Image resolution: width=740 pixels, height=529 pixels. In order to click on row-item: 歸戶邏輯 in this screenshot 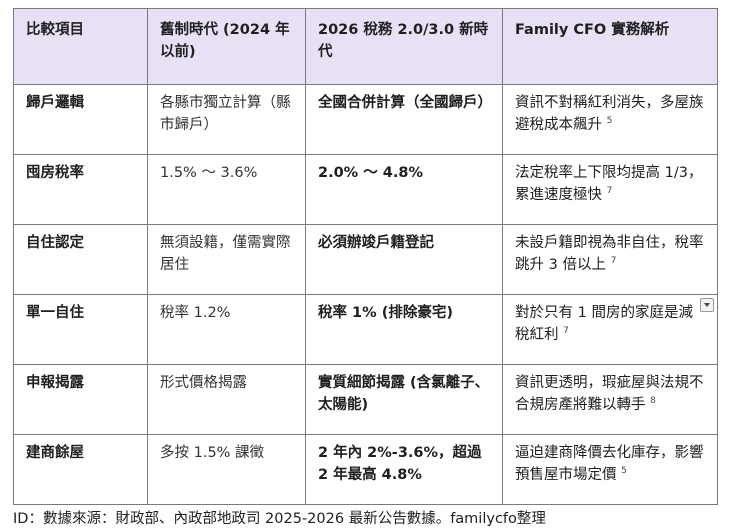, I will do `click(80, 119)`.